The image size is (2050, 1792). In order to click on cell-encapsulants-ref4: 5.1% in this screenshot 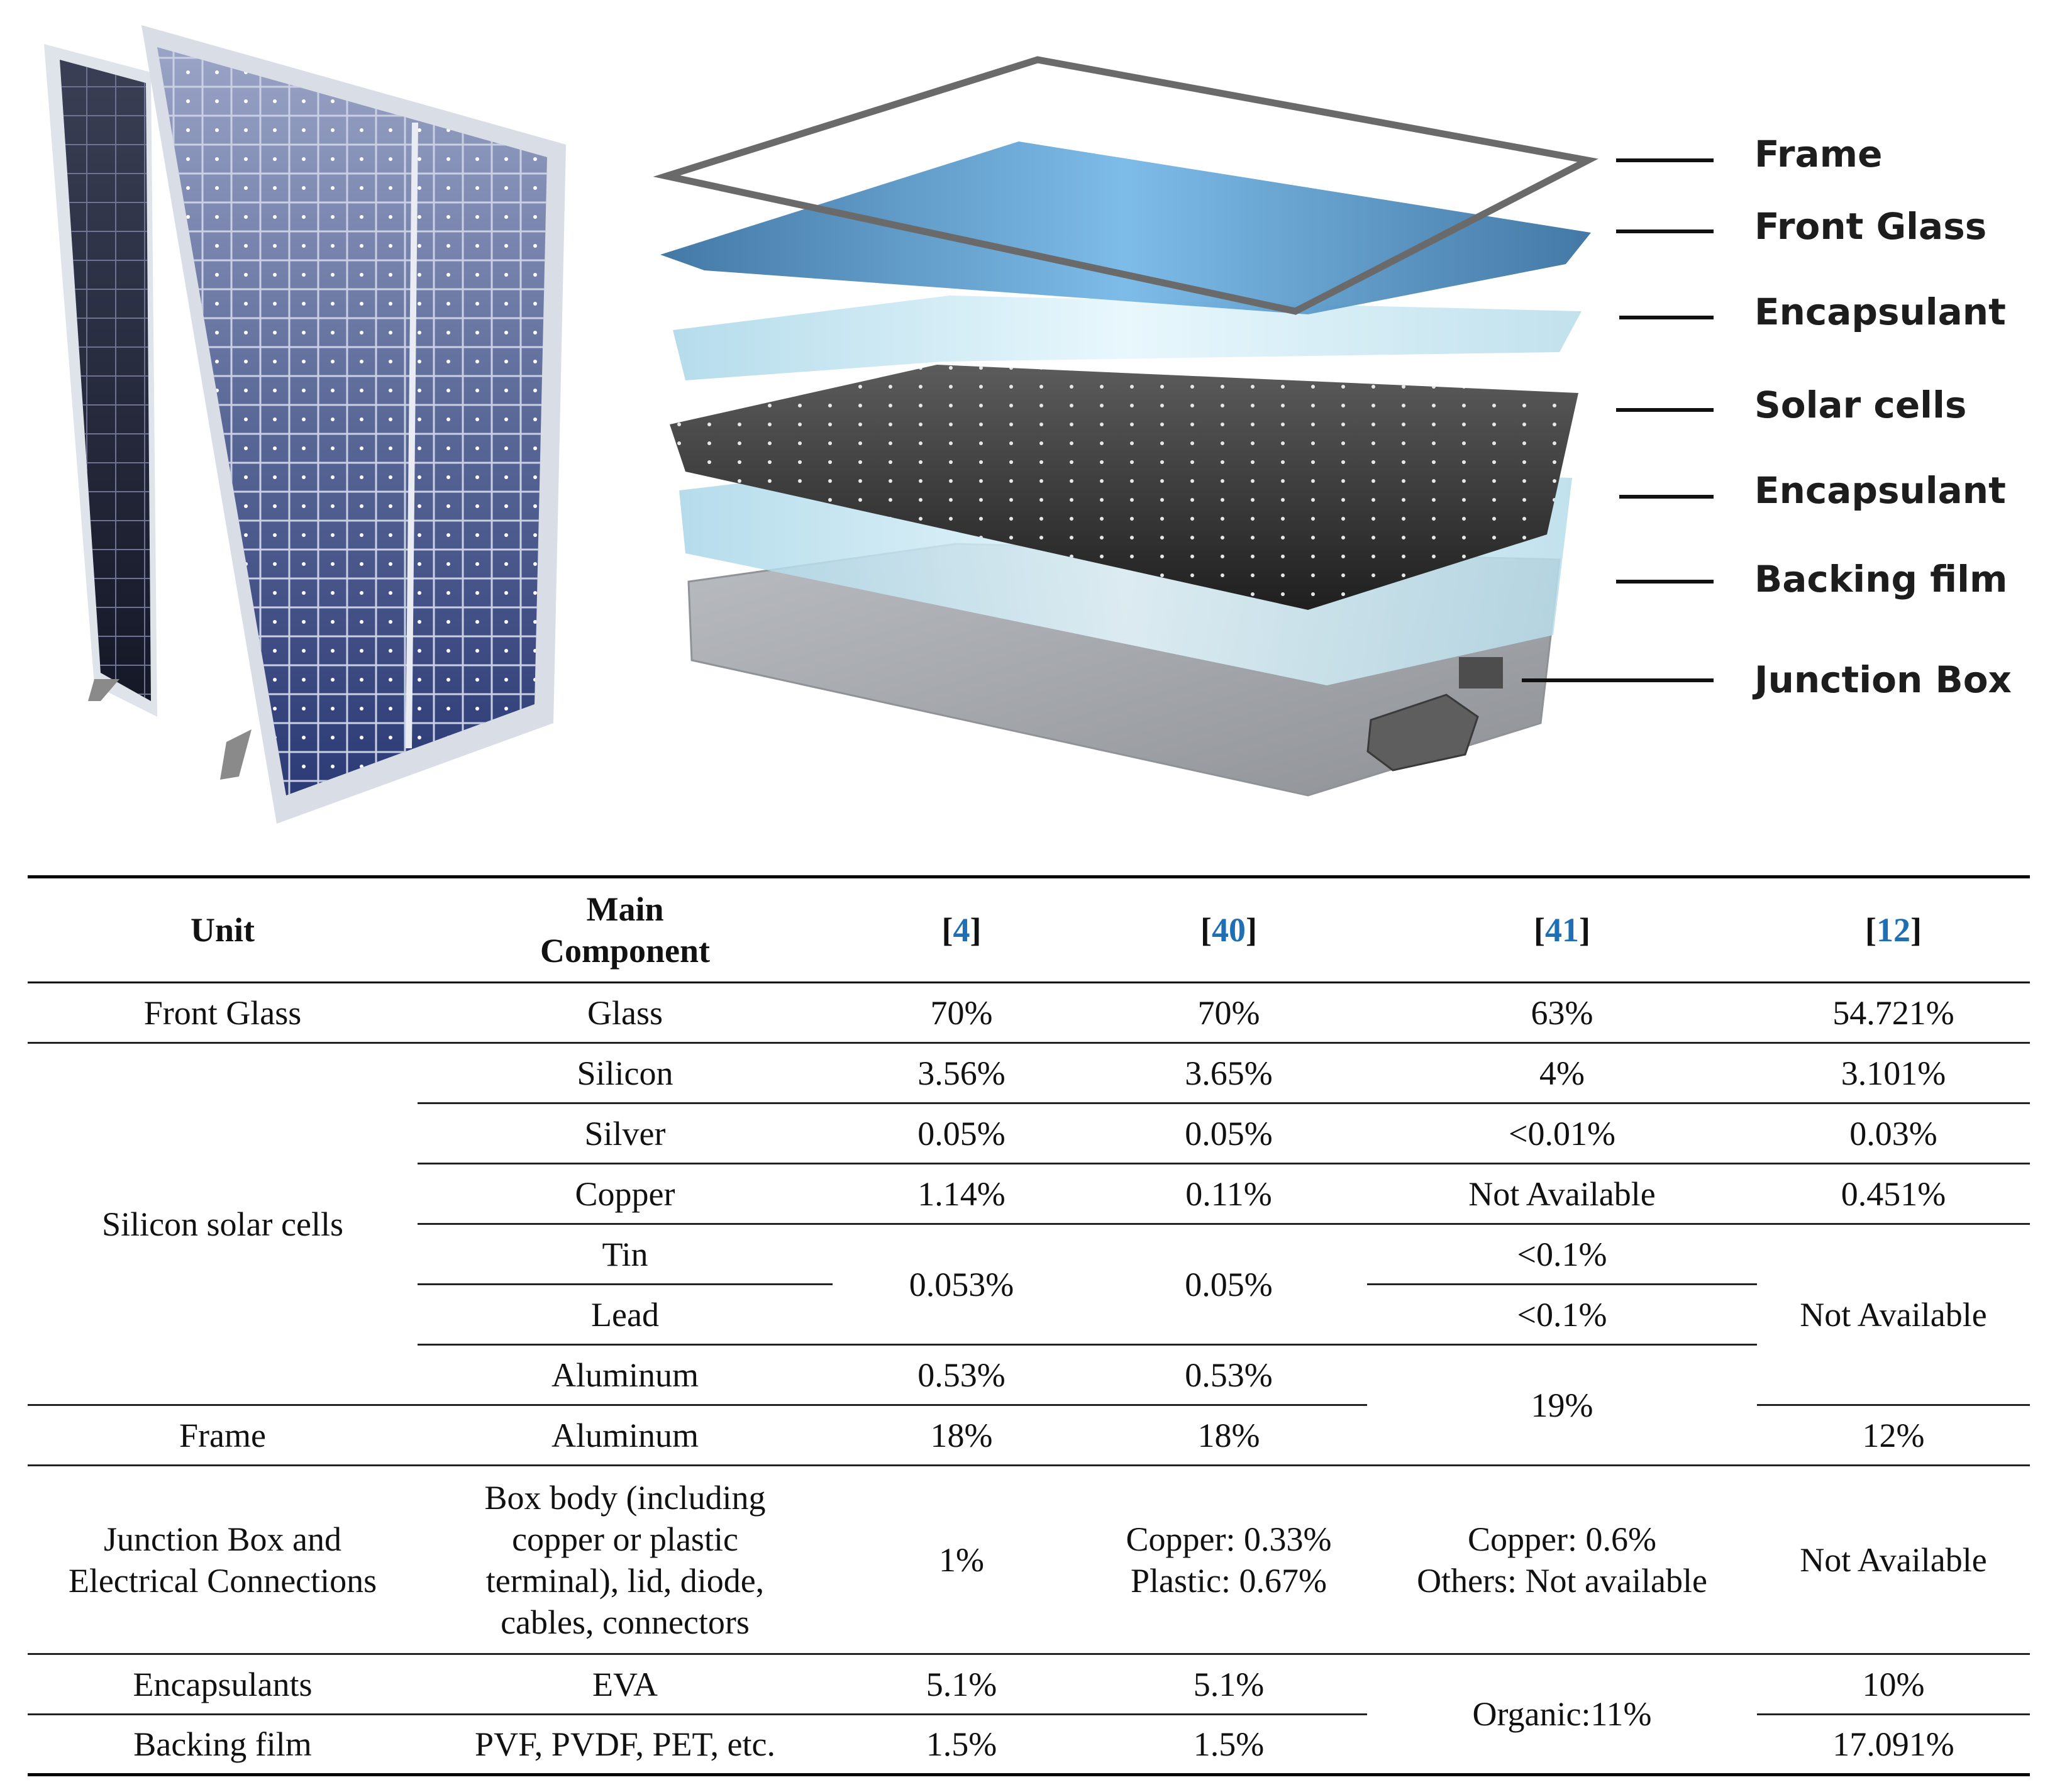, I will do `click(961, 1684)`.